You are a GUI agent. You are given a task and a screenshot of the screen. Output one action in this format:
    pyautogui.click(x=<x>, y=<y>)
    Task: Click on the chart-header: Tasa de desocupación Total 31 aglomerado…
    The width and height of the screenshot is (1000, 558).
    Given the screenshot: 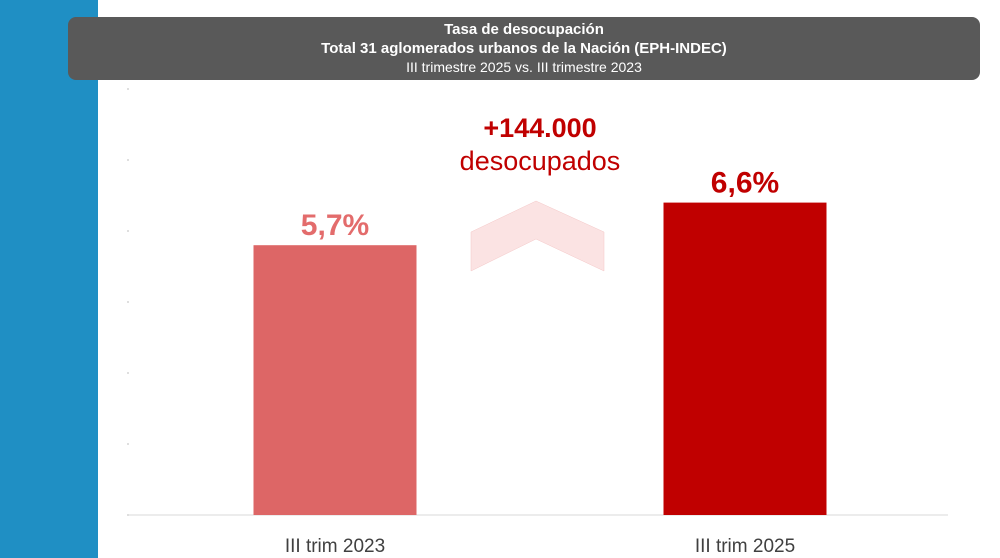 What is the action you would take?
    pyautogui.click(x=524, y=48)
    